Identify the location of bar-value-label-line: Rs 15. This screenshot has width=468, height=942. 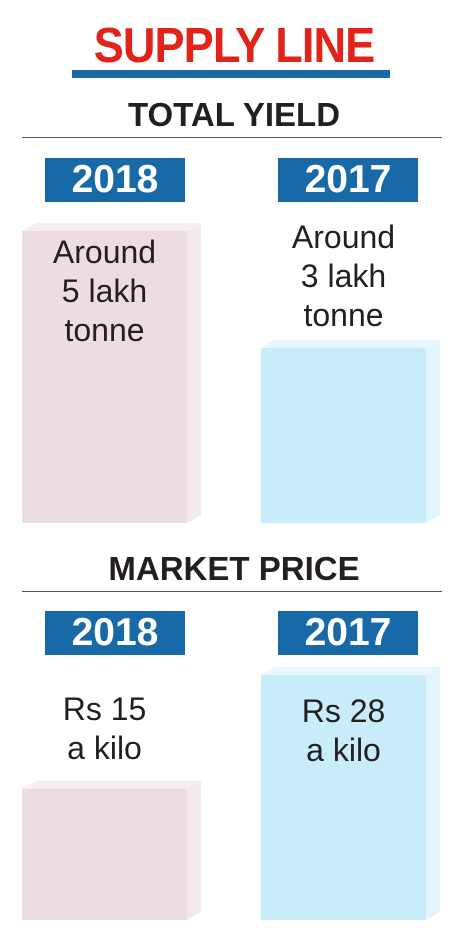
(104, 709).